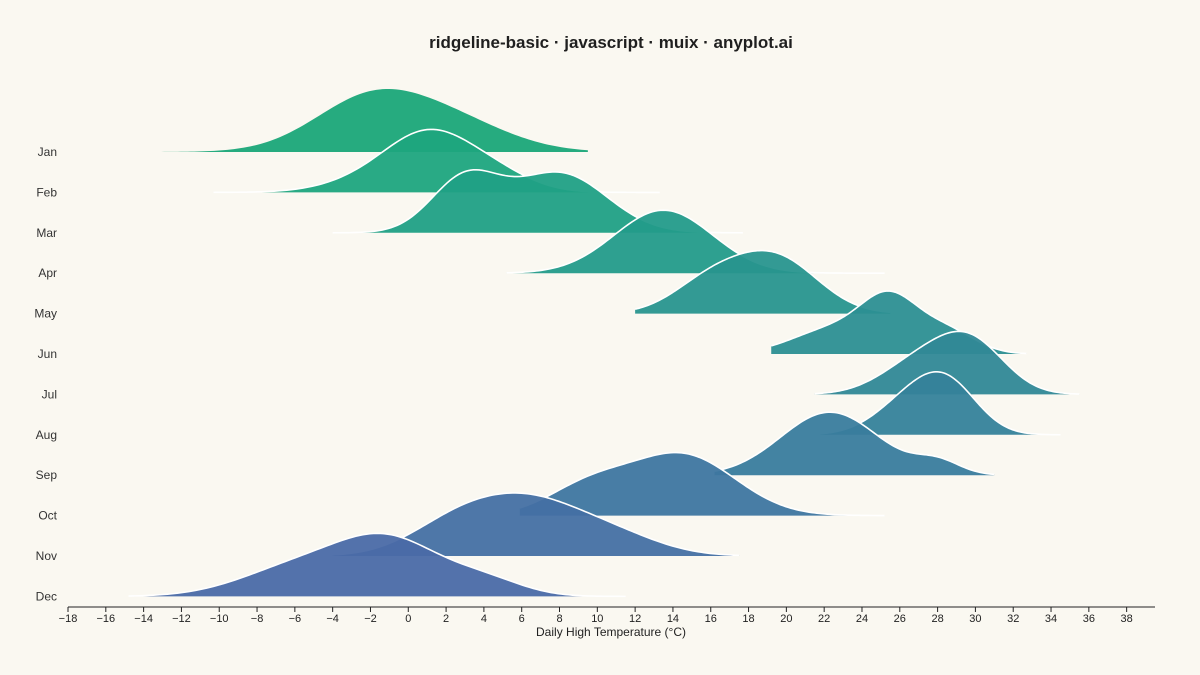 Image resolution: width=1200 pixels, height=675 pixels. What do you see at coordinates (47, 516) in the screenshot?
I see `month-label-oct: Oct` at bounding box center [47, 516].